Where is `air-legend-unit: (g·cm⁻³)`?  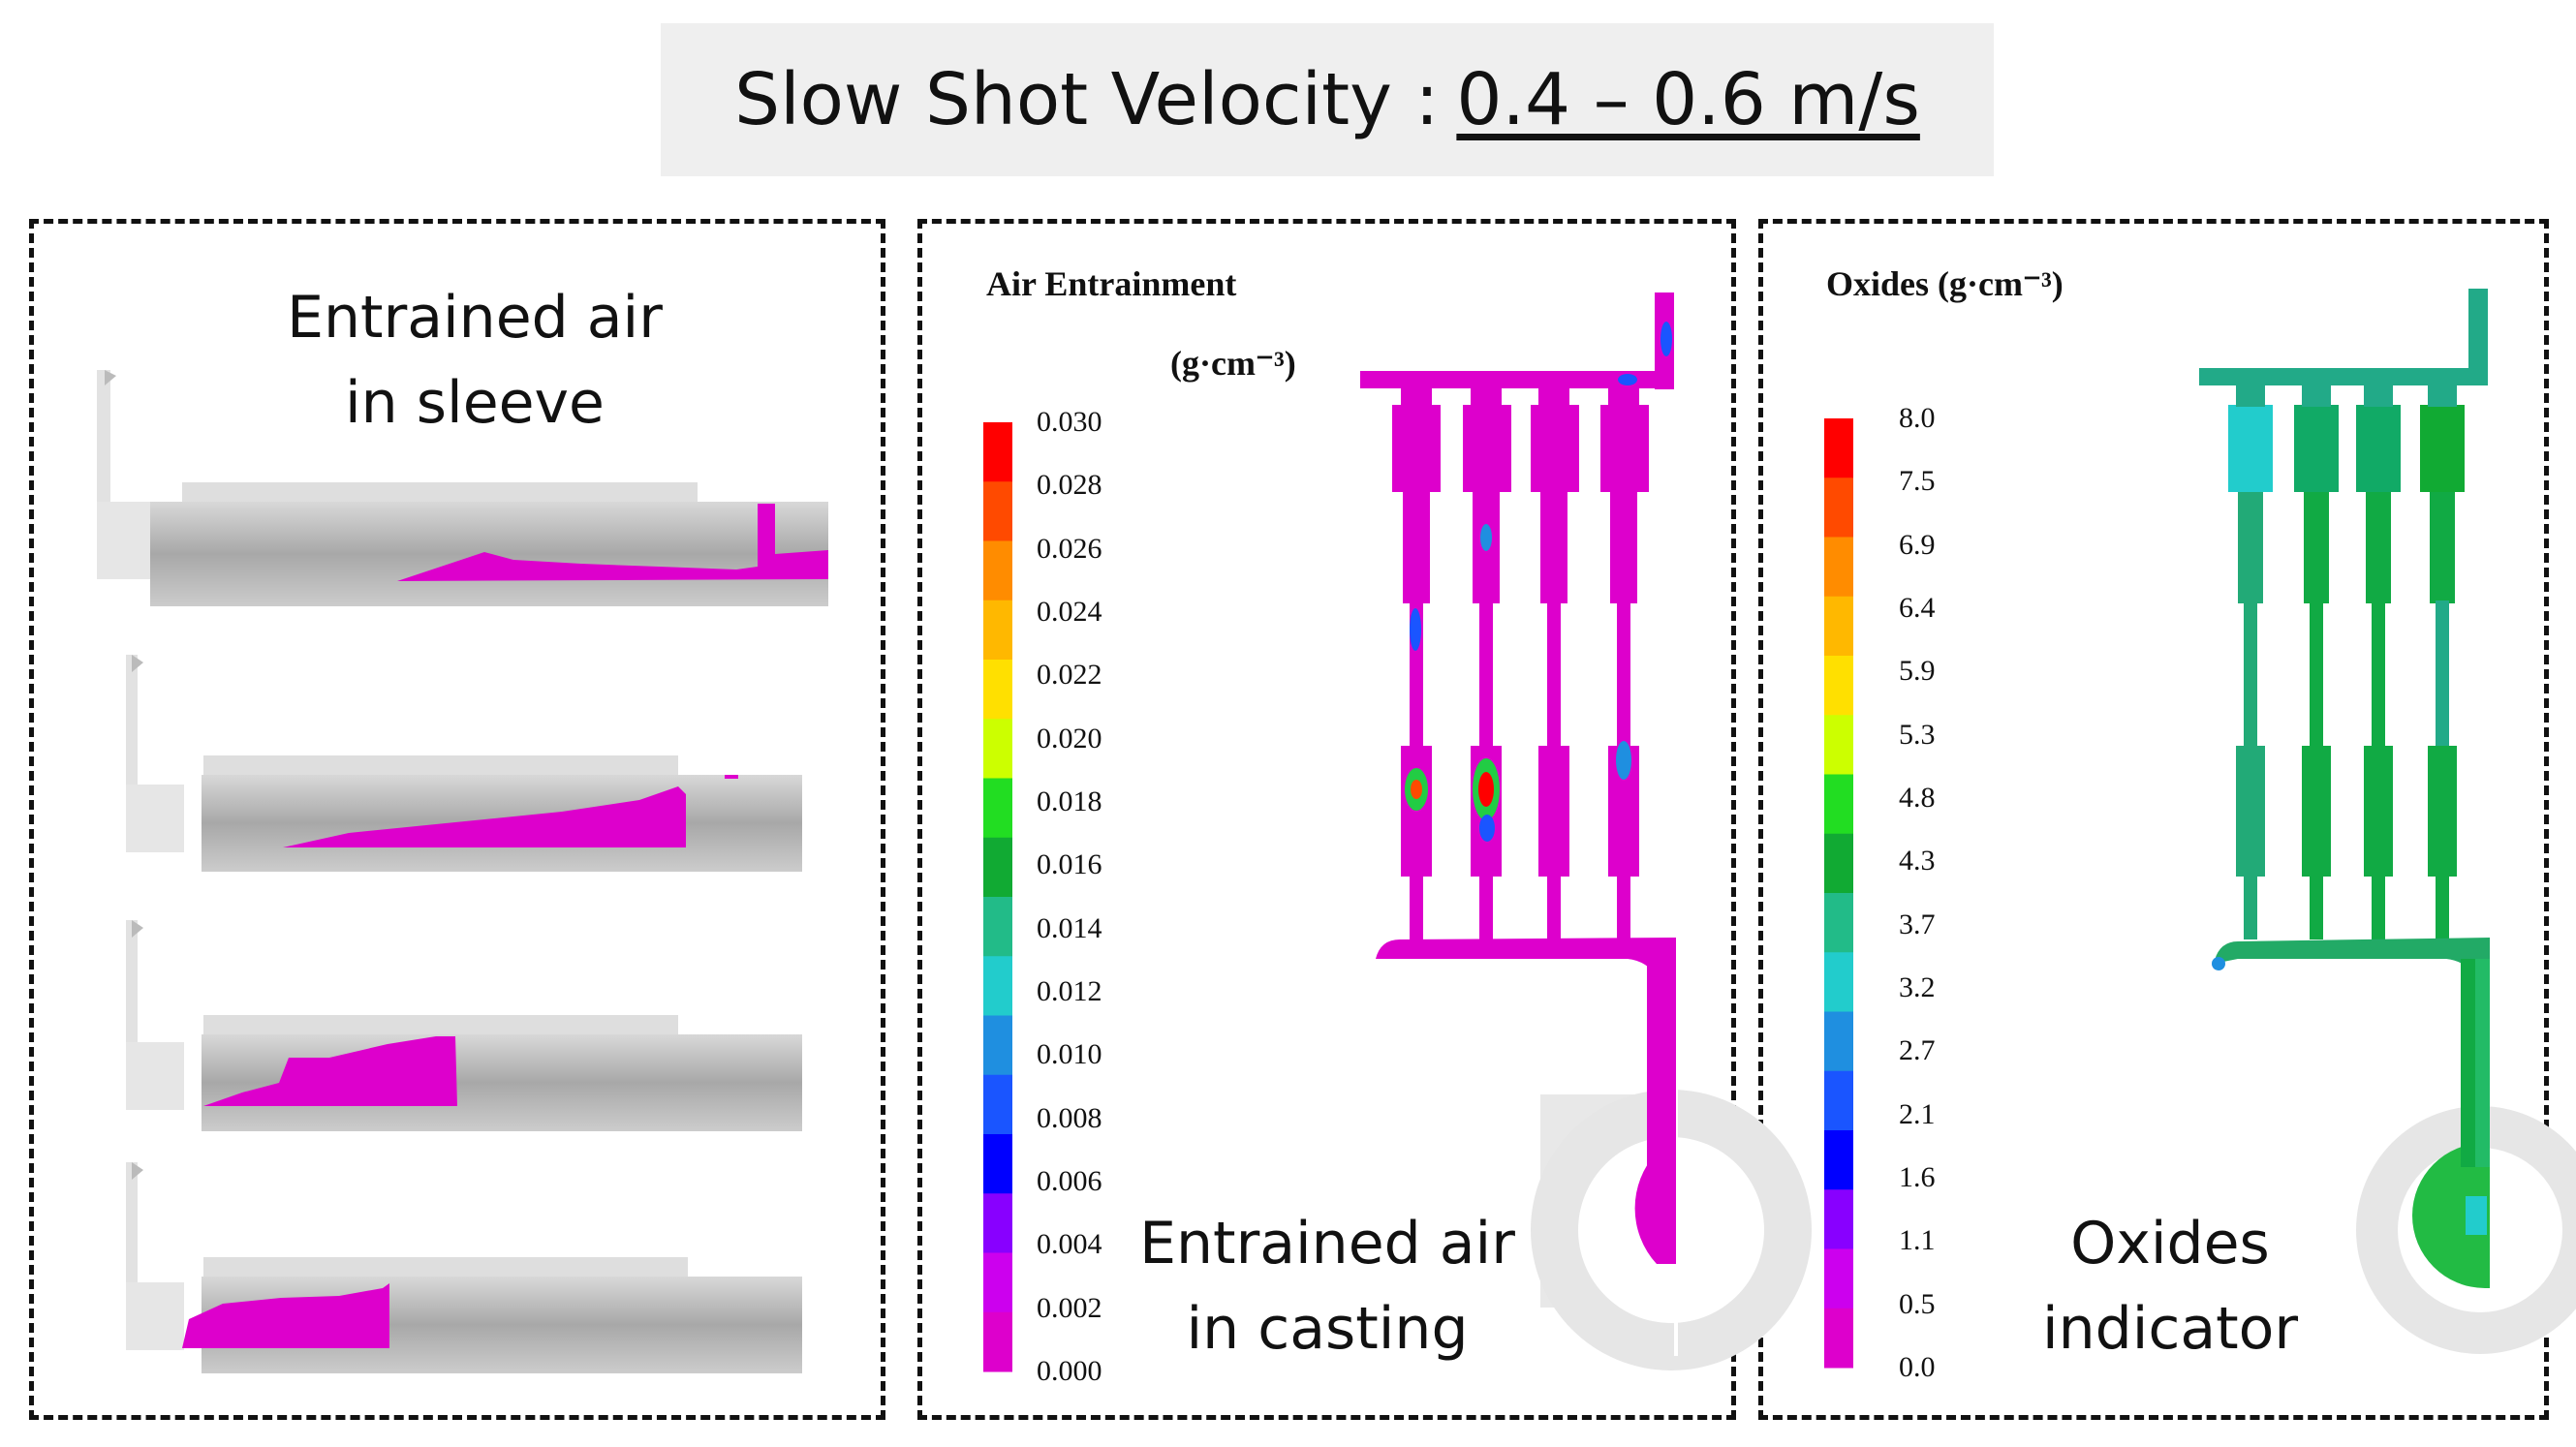
air-legend-unit: (g·cm⁻³) is located at coordinates (1233, 364).